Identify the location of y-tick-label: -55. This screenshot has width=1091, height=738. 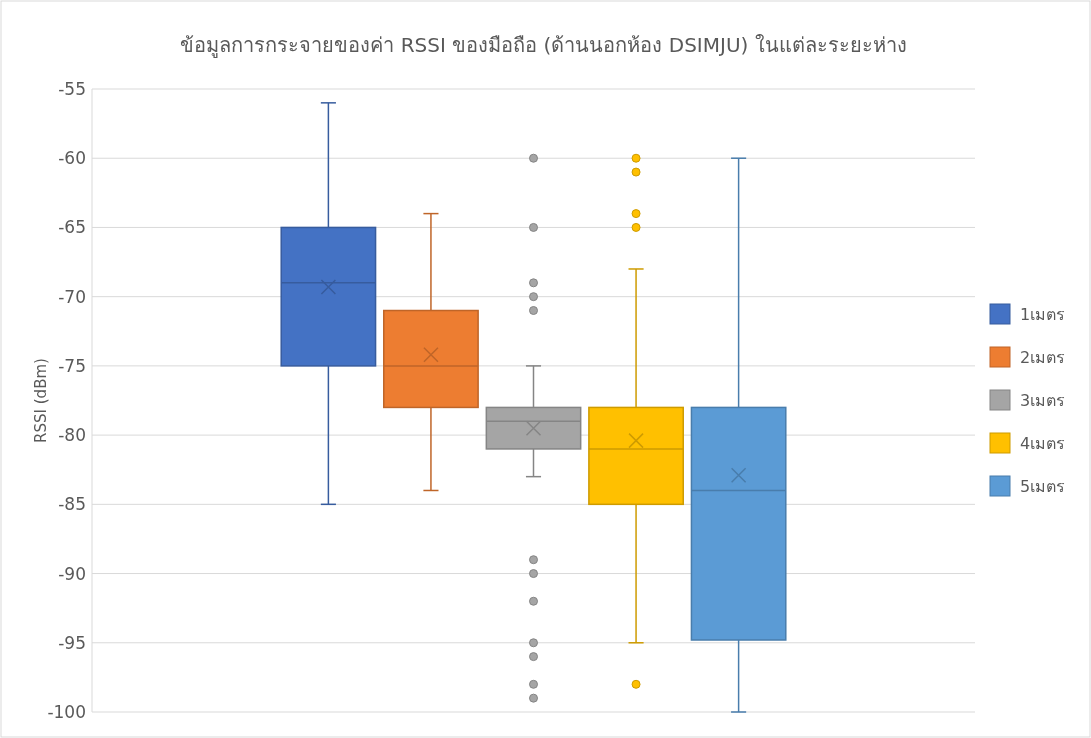
(72, 88).